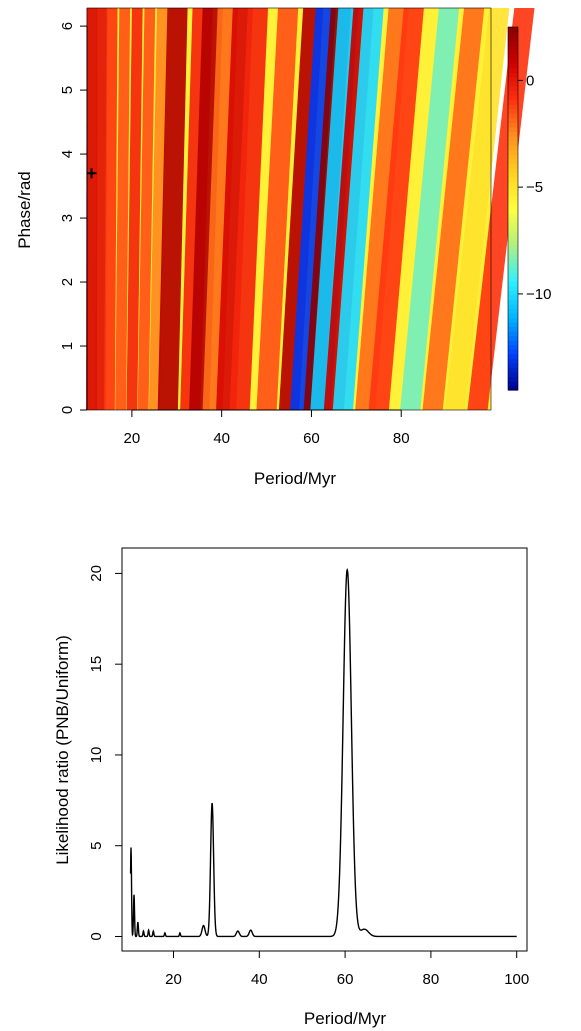  I want to click on heatmap-x-label: Period/Myr, so click(295, 478).